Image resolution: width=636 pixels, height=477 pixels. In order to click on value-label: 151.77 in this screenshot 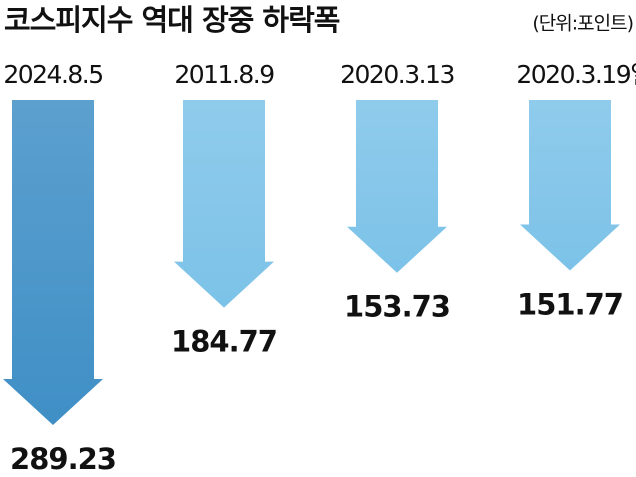, I will do `click(570, 305)`.